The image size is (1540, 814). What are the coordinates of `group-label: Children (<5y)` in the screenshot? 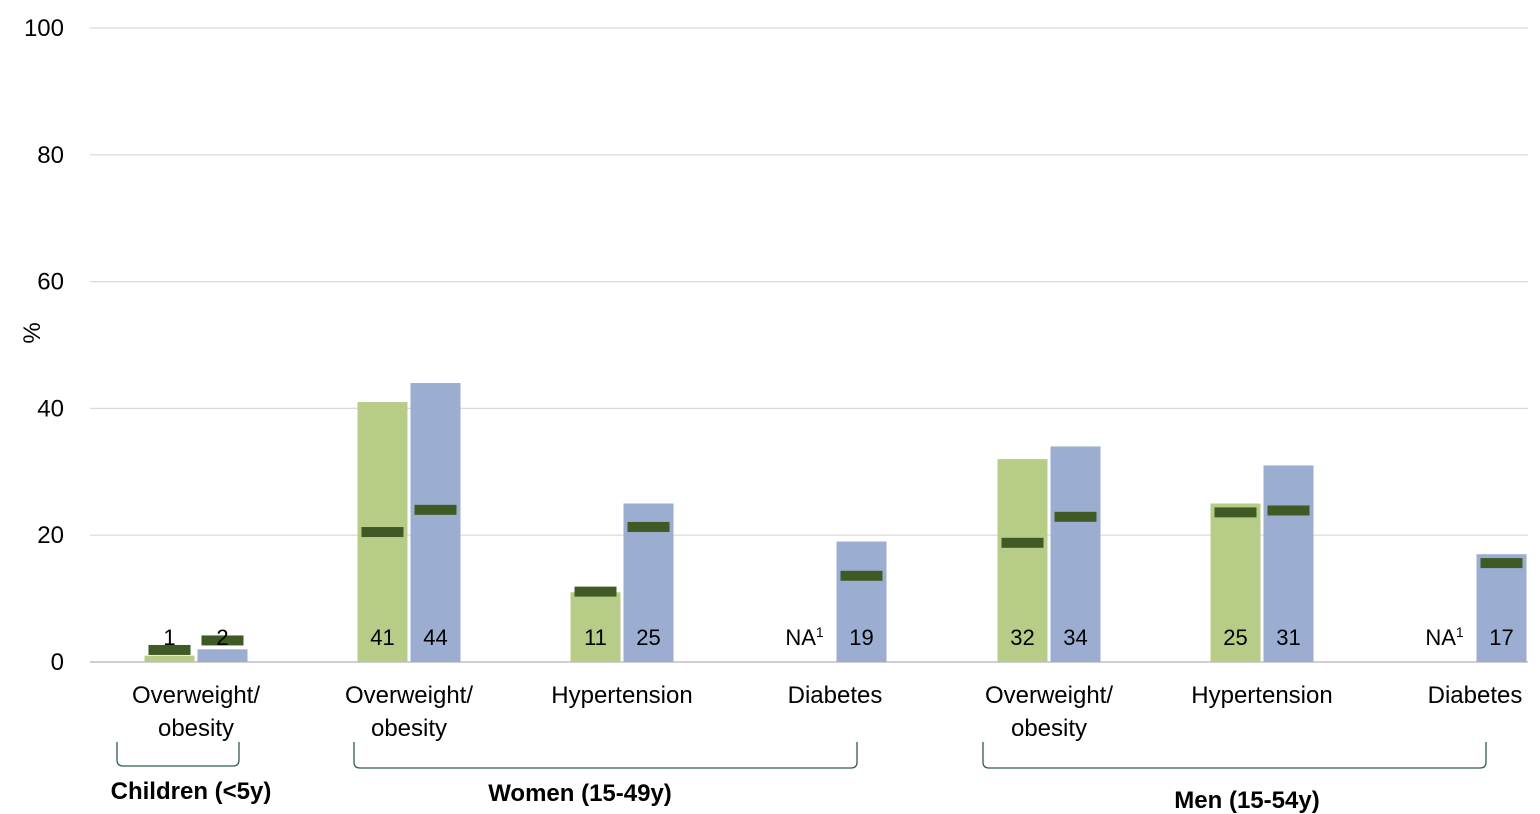 It's located at (191, 791).